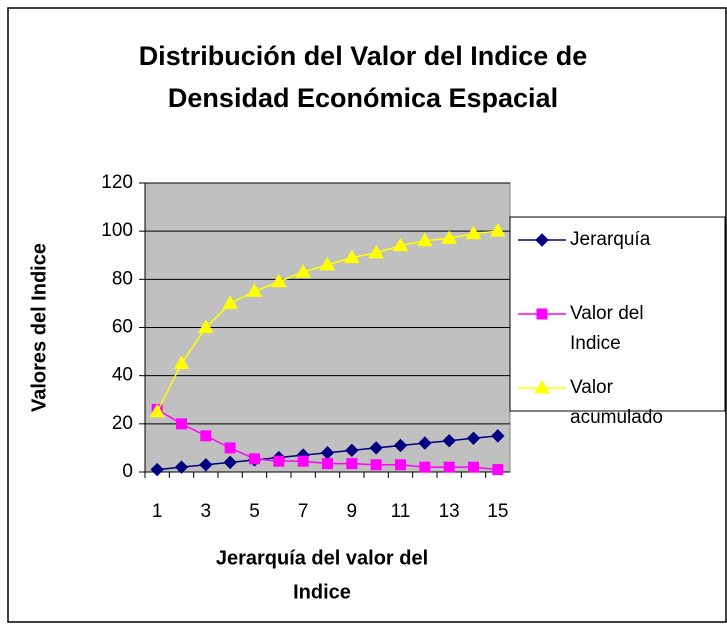 This screenshot has width=727, height=630. Describe the element at coordinates (610, 239) in the screenshot. I see `legend-label: Jerarquía` at that location.